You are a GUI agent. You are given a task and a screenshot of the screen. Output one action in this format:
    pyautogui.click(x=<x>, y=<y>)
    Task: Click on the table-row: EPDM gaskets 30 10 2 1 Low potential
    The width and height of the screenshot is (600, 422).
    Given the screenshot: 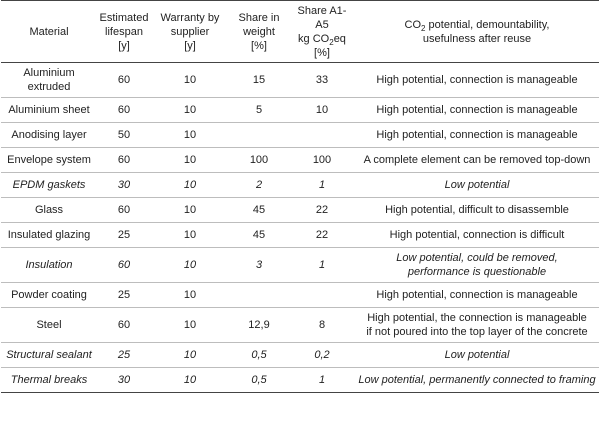 What is the action you would take?
    pyautogui.click(x=300, y=185)
    